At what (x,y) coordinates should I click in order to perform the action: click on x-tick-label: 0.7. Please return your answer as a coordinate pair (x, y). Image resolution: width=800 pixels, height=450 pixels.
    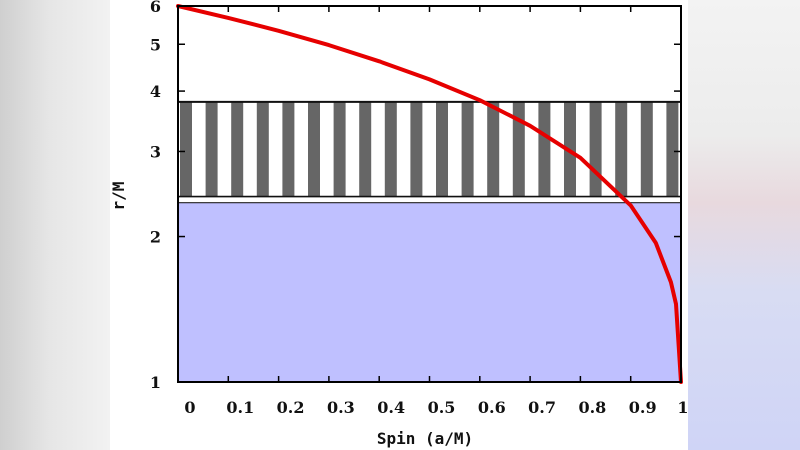
    Looking at the image, I should click on (542, 407).